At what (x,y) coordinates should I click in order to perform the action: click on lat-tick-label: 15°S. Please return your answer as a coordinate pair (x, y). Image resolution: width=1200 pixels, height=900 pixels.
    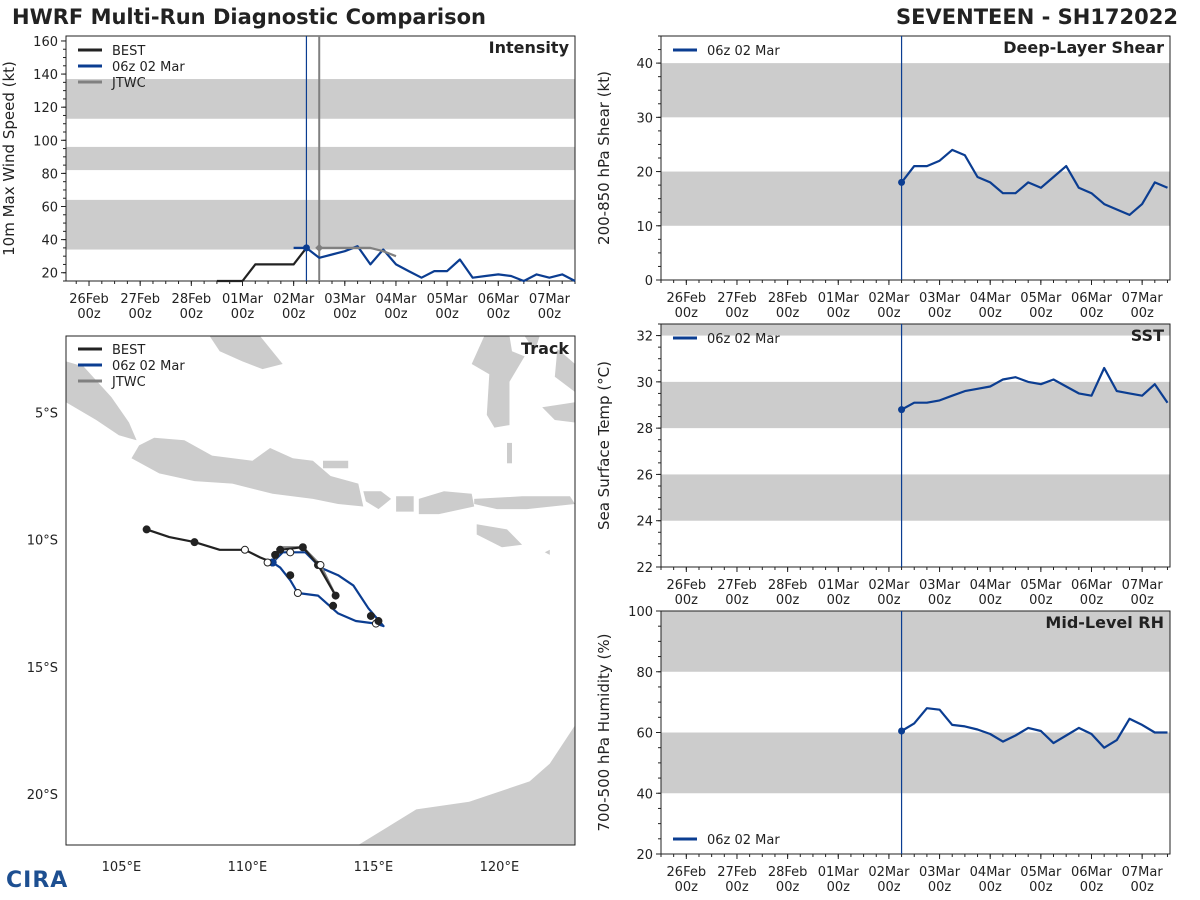
    Looking at the image, I should click on (42, 668).